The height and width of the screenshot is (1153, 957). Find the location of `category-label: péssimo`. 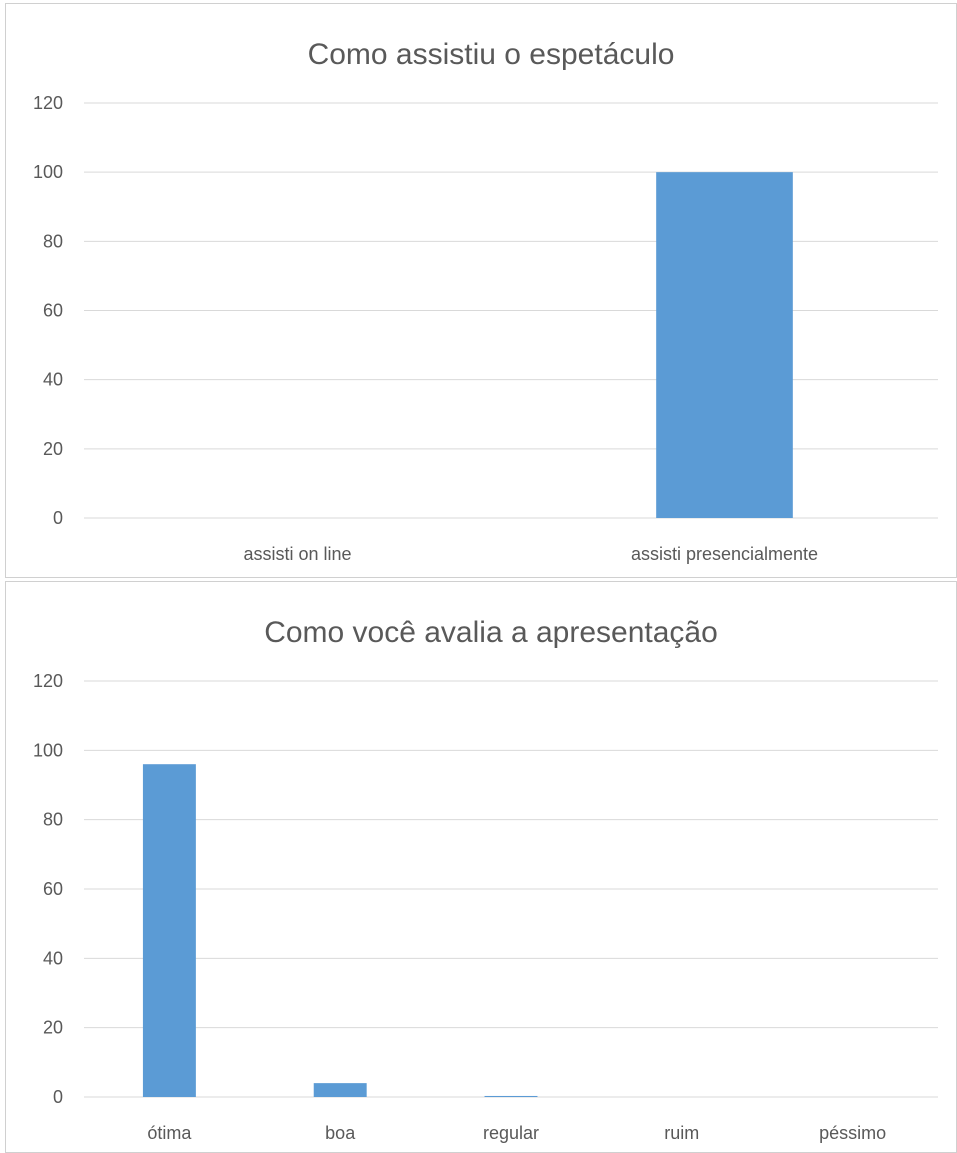

category-label: péssimo is located at coordinates (852, 1133).